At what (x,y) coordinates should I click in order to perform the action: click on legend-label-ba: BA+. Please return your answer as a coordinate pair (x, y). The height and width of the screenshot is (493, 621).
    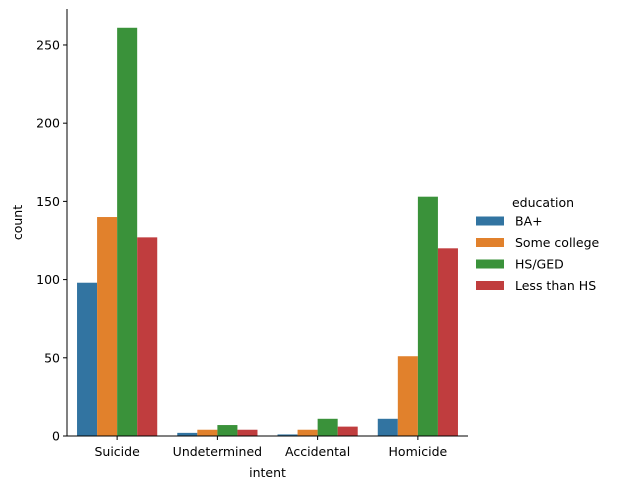
    Looking at the image, I should click on (529, 221).